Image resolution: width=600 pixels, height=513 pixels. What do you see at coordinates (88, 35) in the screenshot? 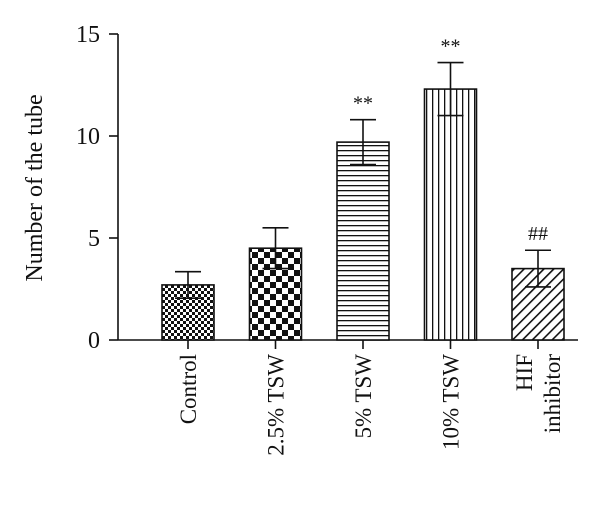
I see `y-tick-label: 15` at bounding box center [88, 35].